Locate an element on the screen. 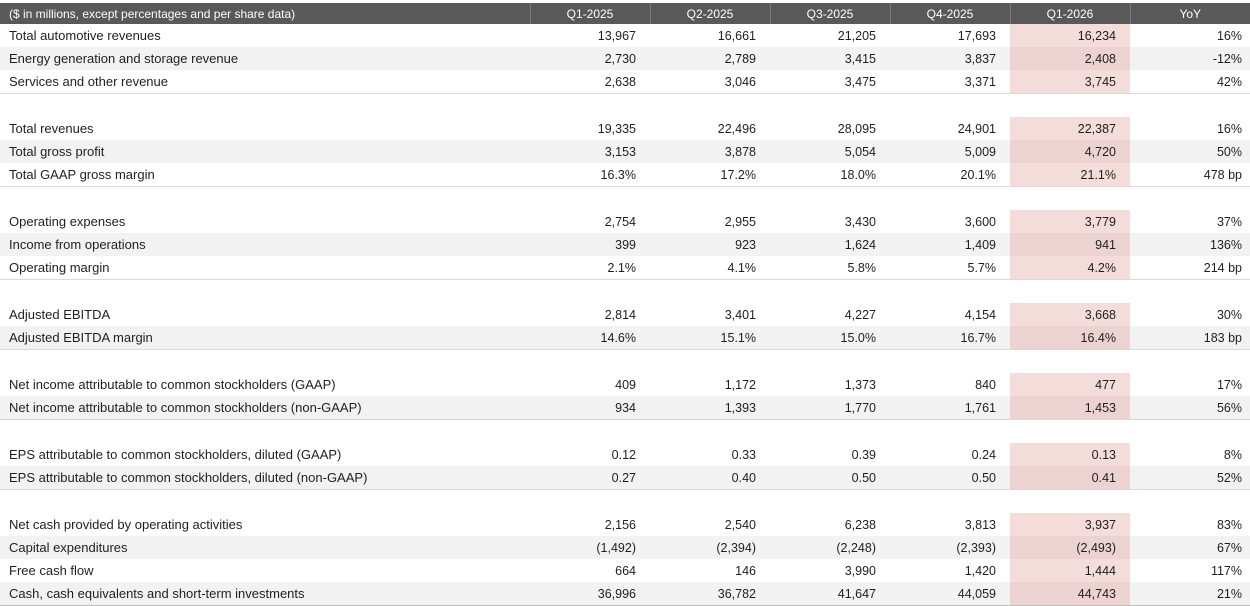 This screenshot has width=1250, height=606. quarter-value: 3,745 is located at coordinates (1070, 82).